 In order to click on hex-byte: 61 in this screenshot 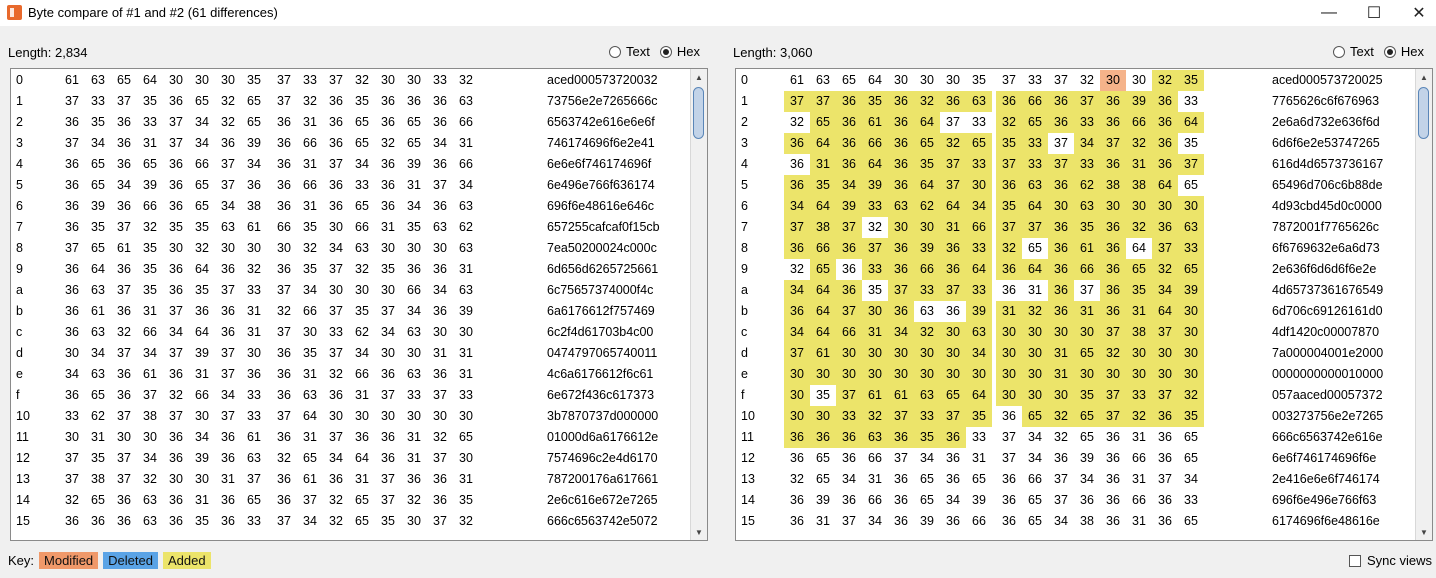, I will do `click(124, 248)`.